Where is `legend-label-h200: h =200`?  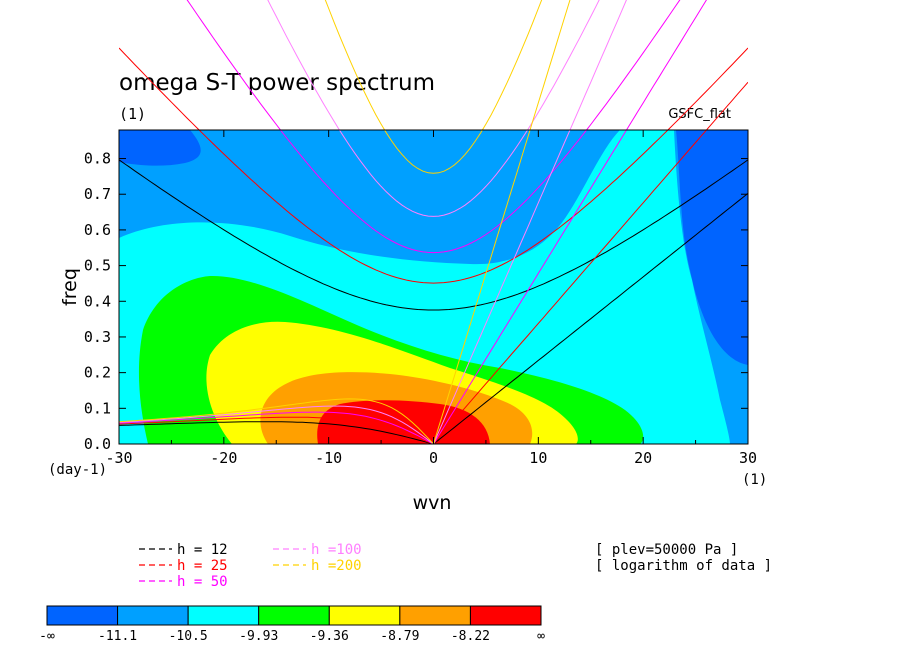 legend-label-h200: h =200 is located at coordinates (336, 566).